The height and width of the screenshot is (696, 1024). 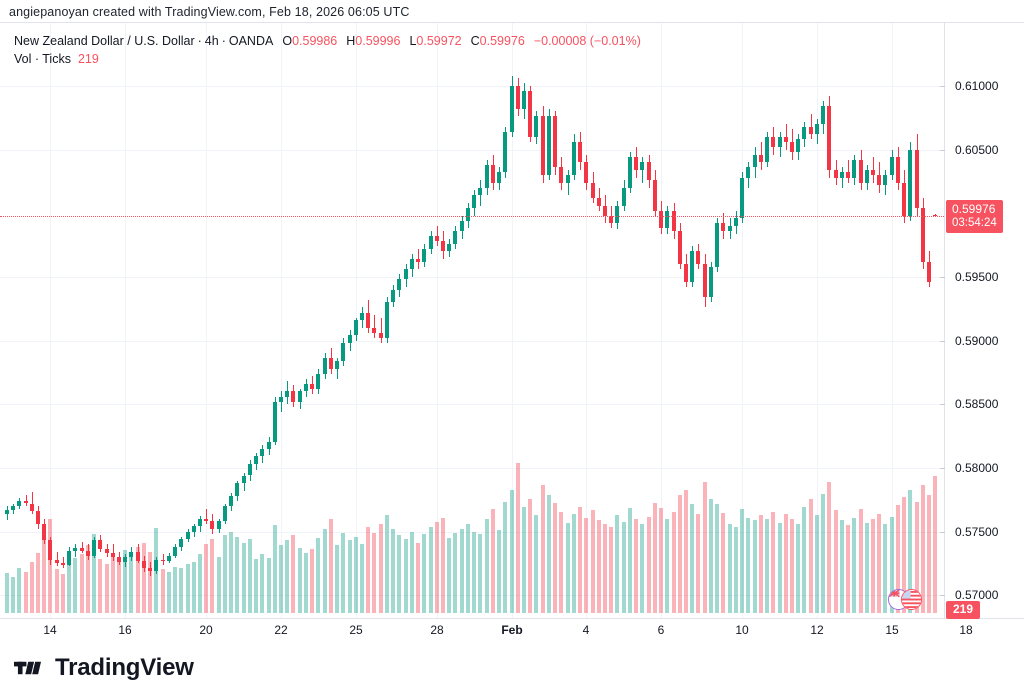 I want to click on current-price-tag: 0.59976 03:54:24, so click(x=974, y=216).